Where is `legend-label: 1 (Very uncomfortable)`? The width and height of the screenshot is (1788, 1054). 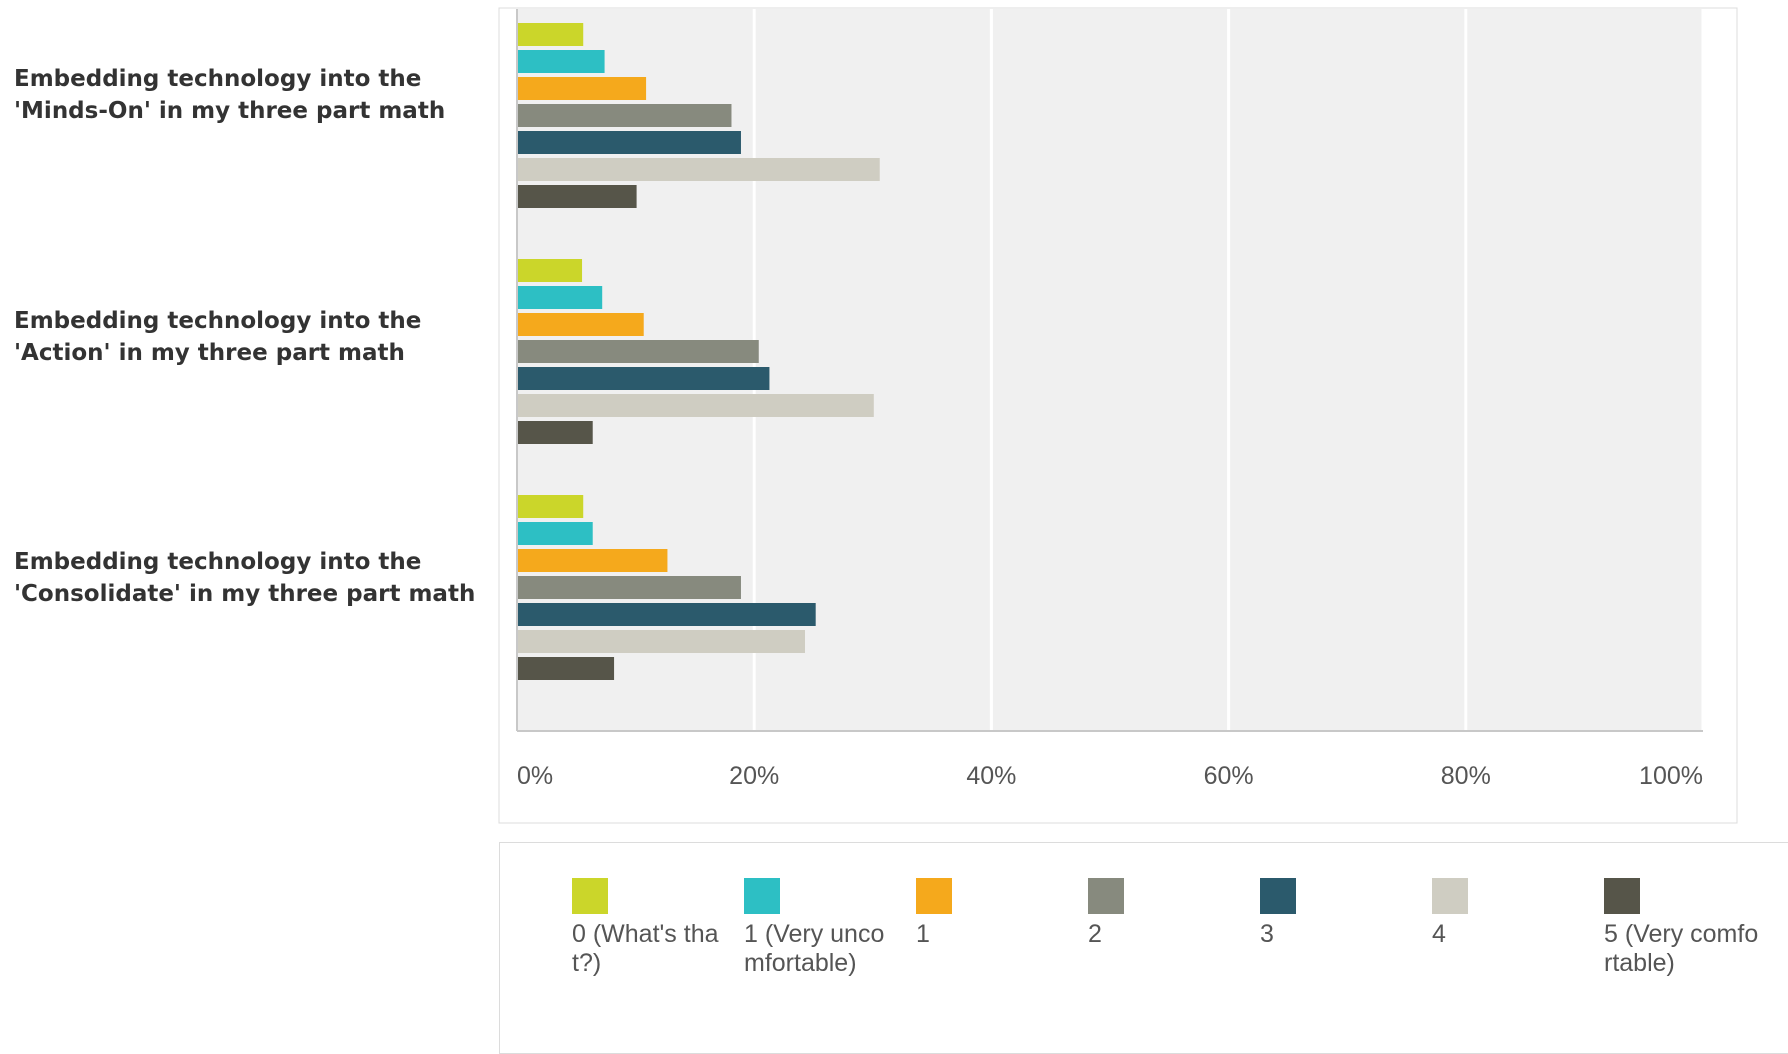
legend-label: 1 (Very uncomfortable) is located at coordinates (814, 948).